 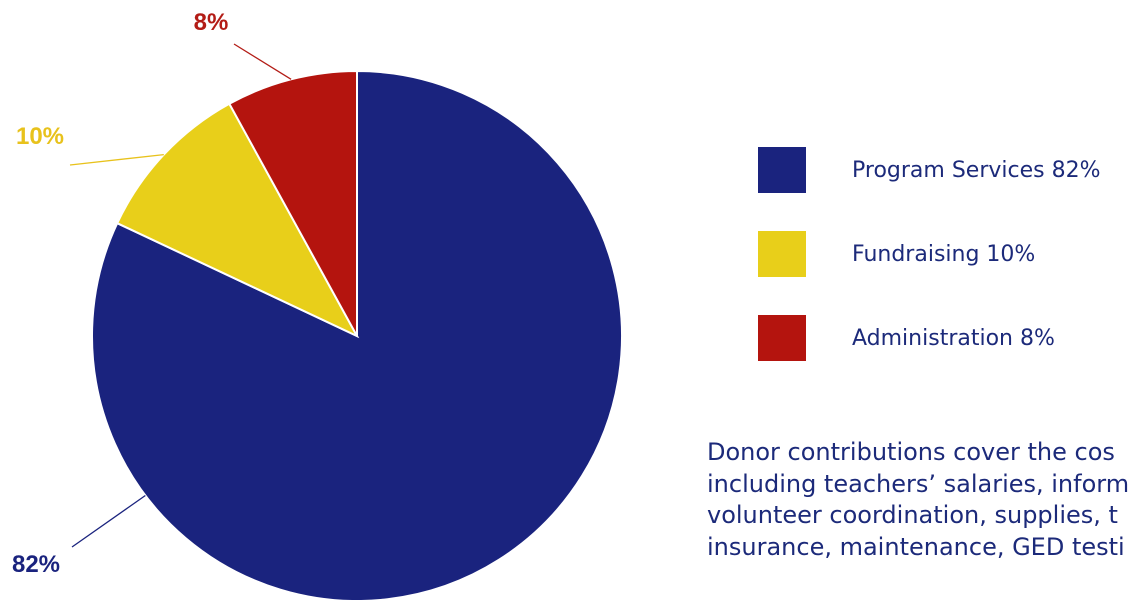 I want to click on legend-item-fundraising: Fundraising 10%, so click(x=896, y=254).